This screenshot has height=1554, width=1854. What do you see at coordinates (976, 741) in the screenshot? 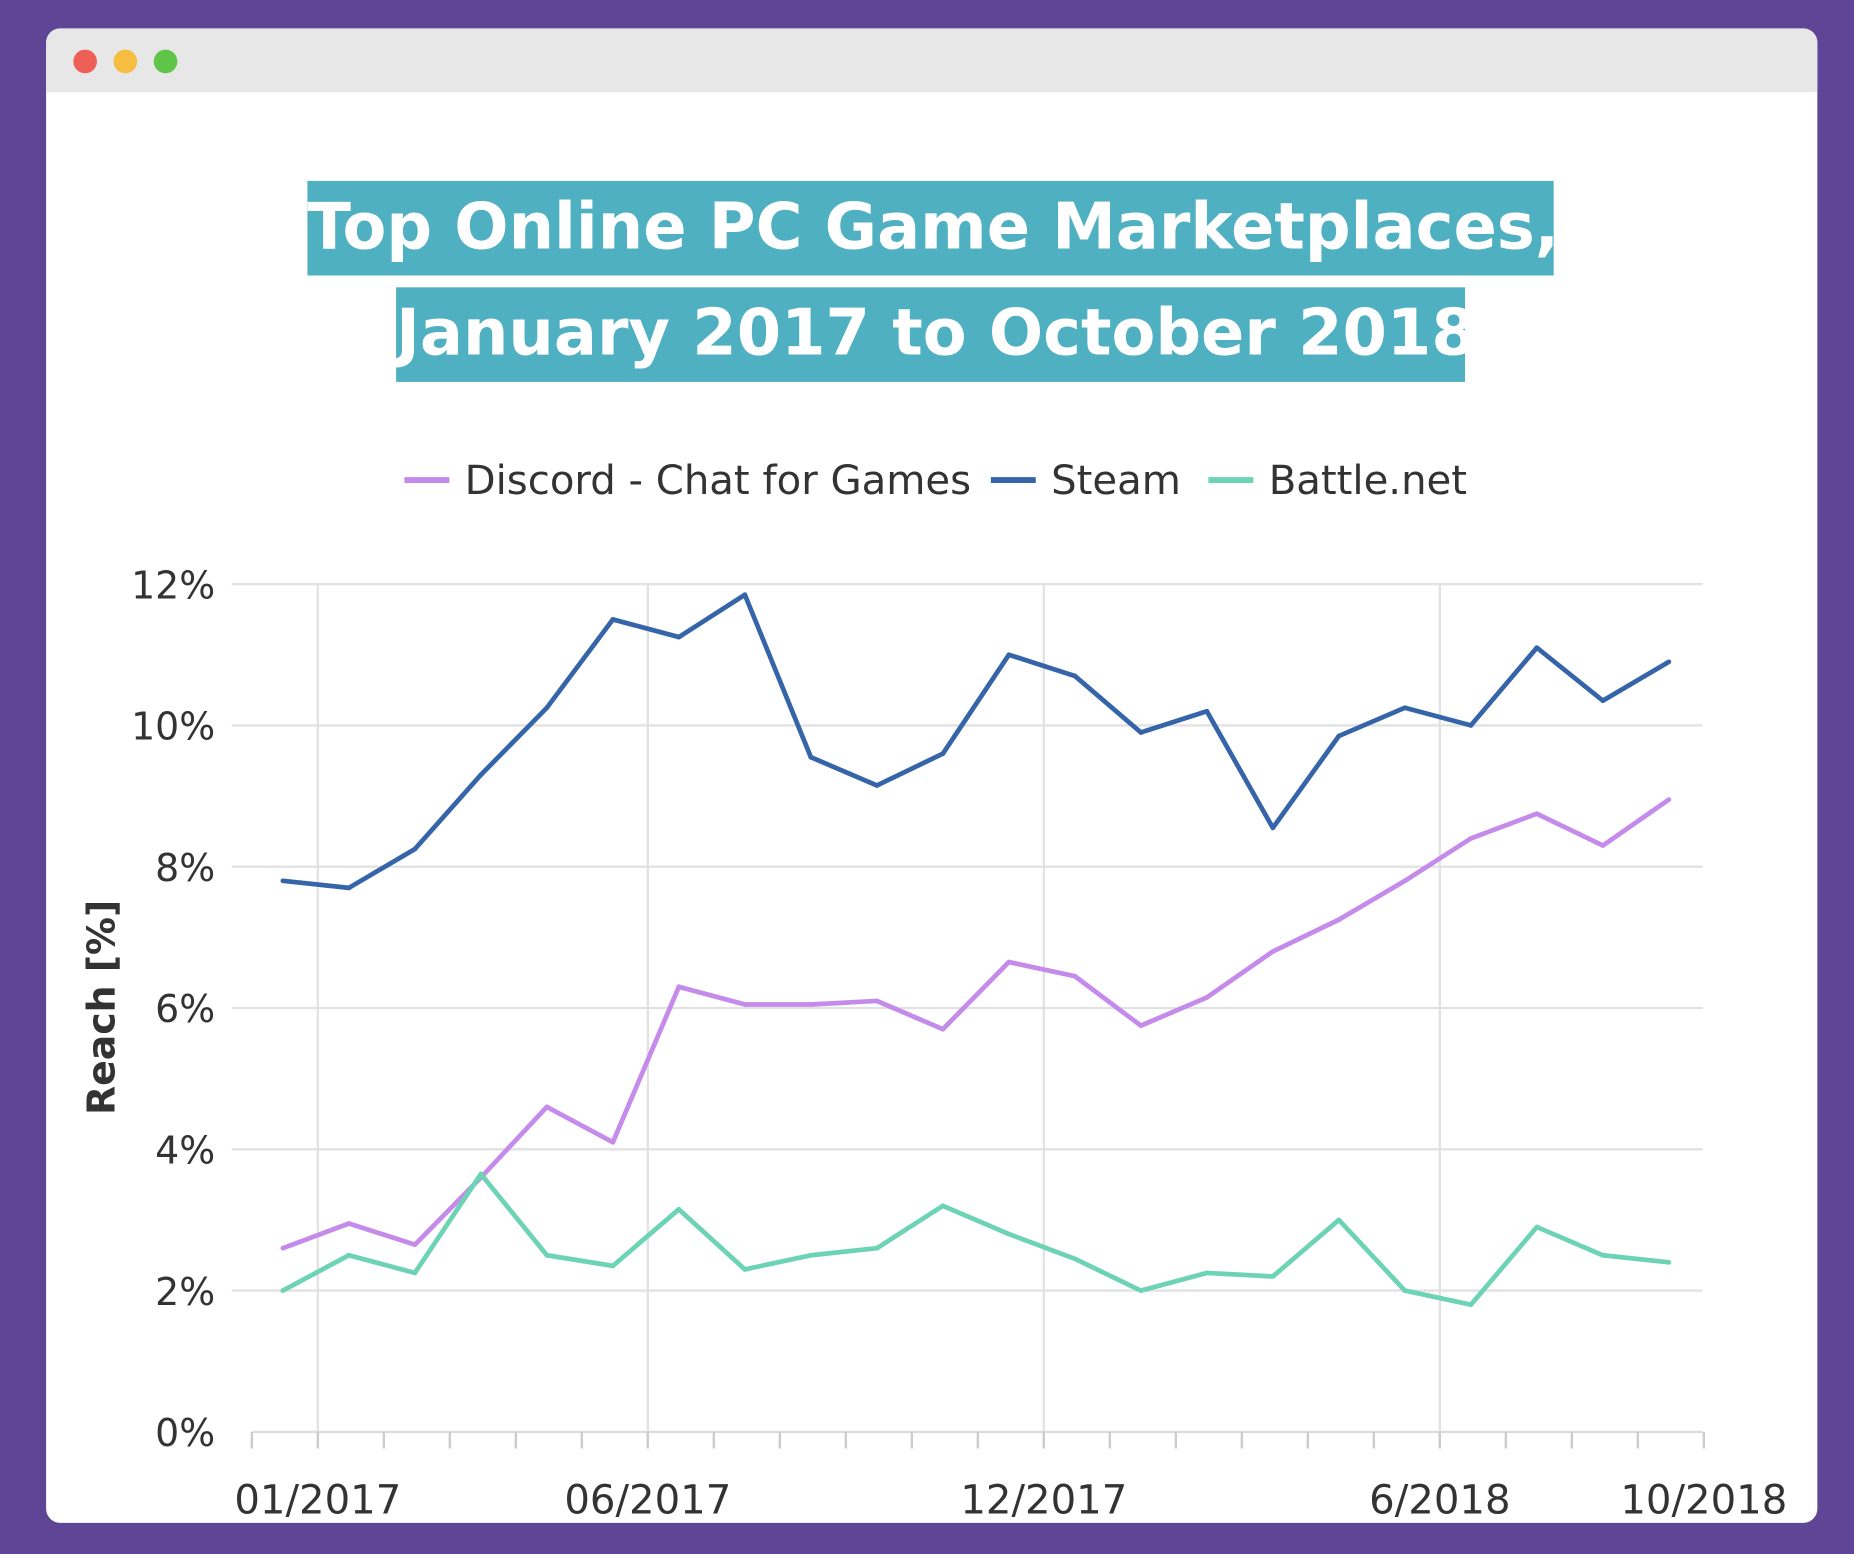
I see `series-line-steam` at bounding box center [976, 741].